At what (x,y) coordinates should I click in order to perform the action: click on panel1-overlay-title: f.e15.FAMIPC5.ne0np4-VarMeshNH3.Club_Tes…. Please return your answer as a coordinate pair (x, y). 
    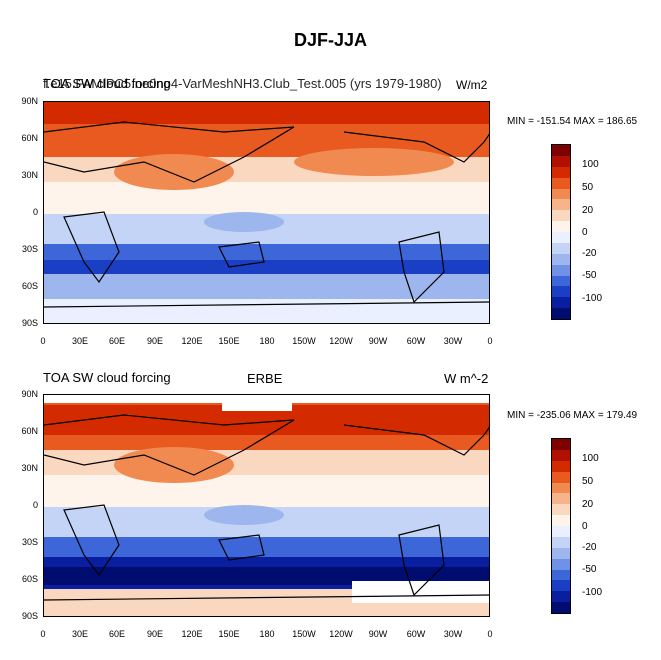
    Looking at the image, I should click on (242, 83).